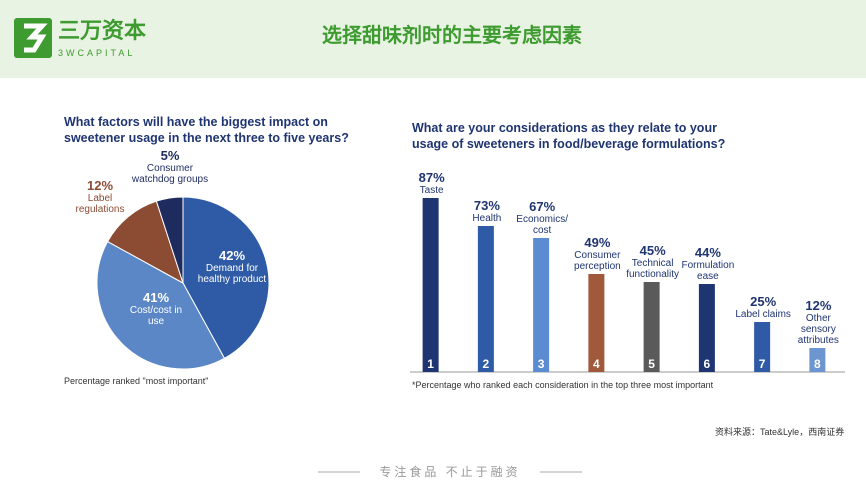 This screenshot has width=866, height=498. Describe the element at coordinates (170, 174) in the screenshot. I see `slice-category: Consumer watchdog groups` at that location.